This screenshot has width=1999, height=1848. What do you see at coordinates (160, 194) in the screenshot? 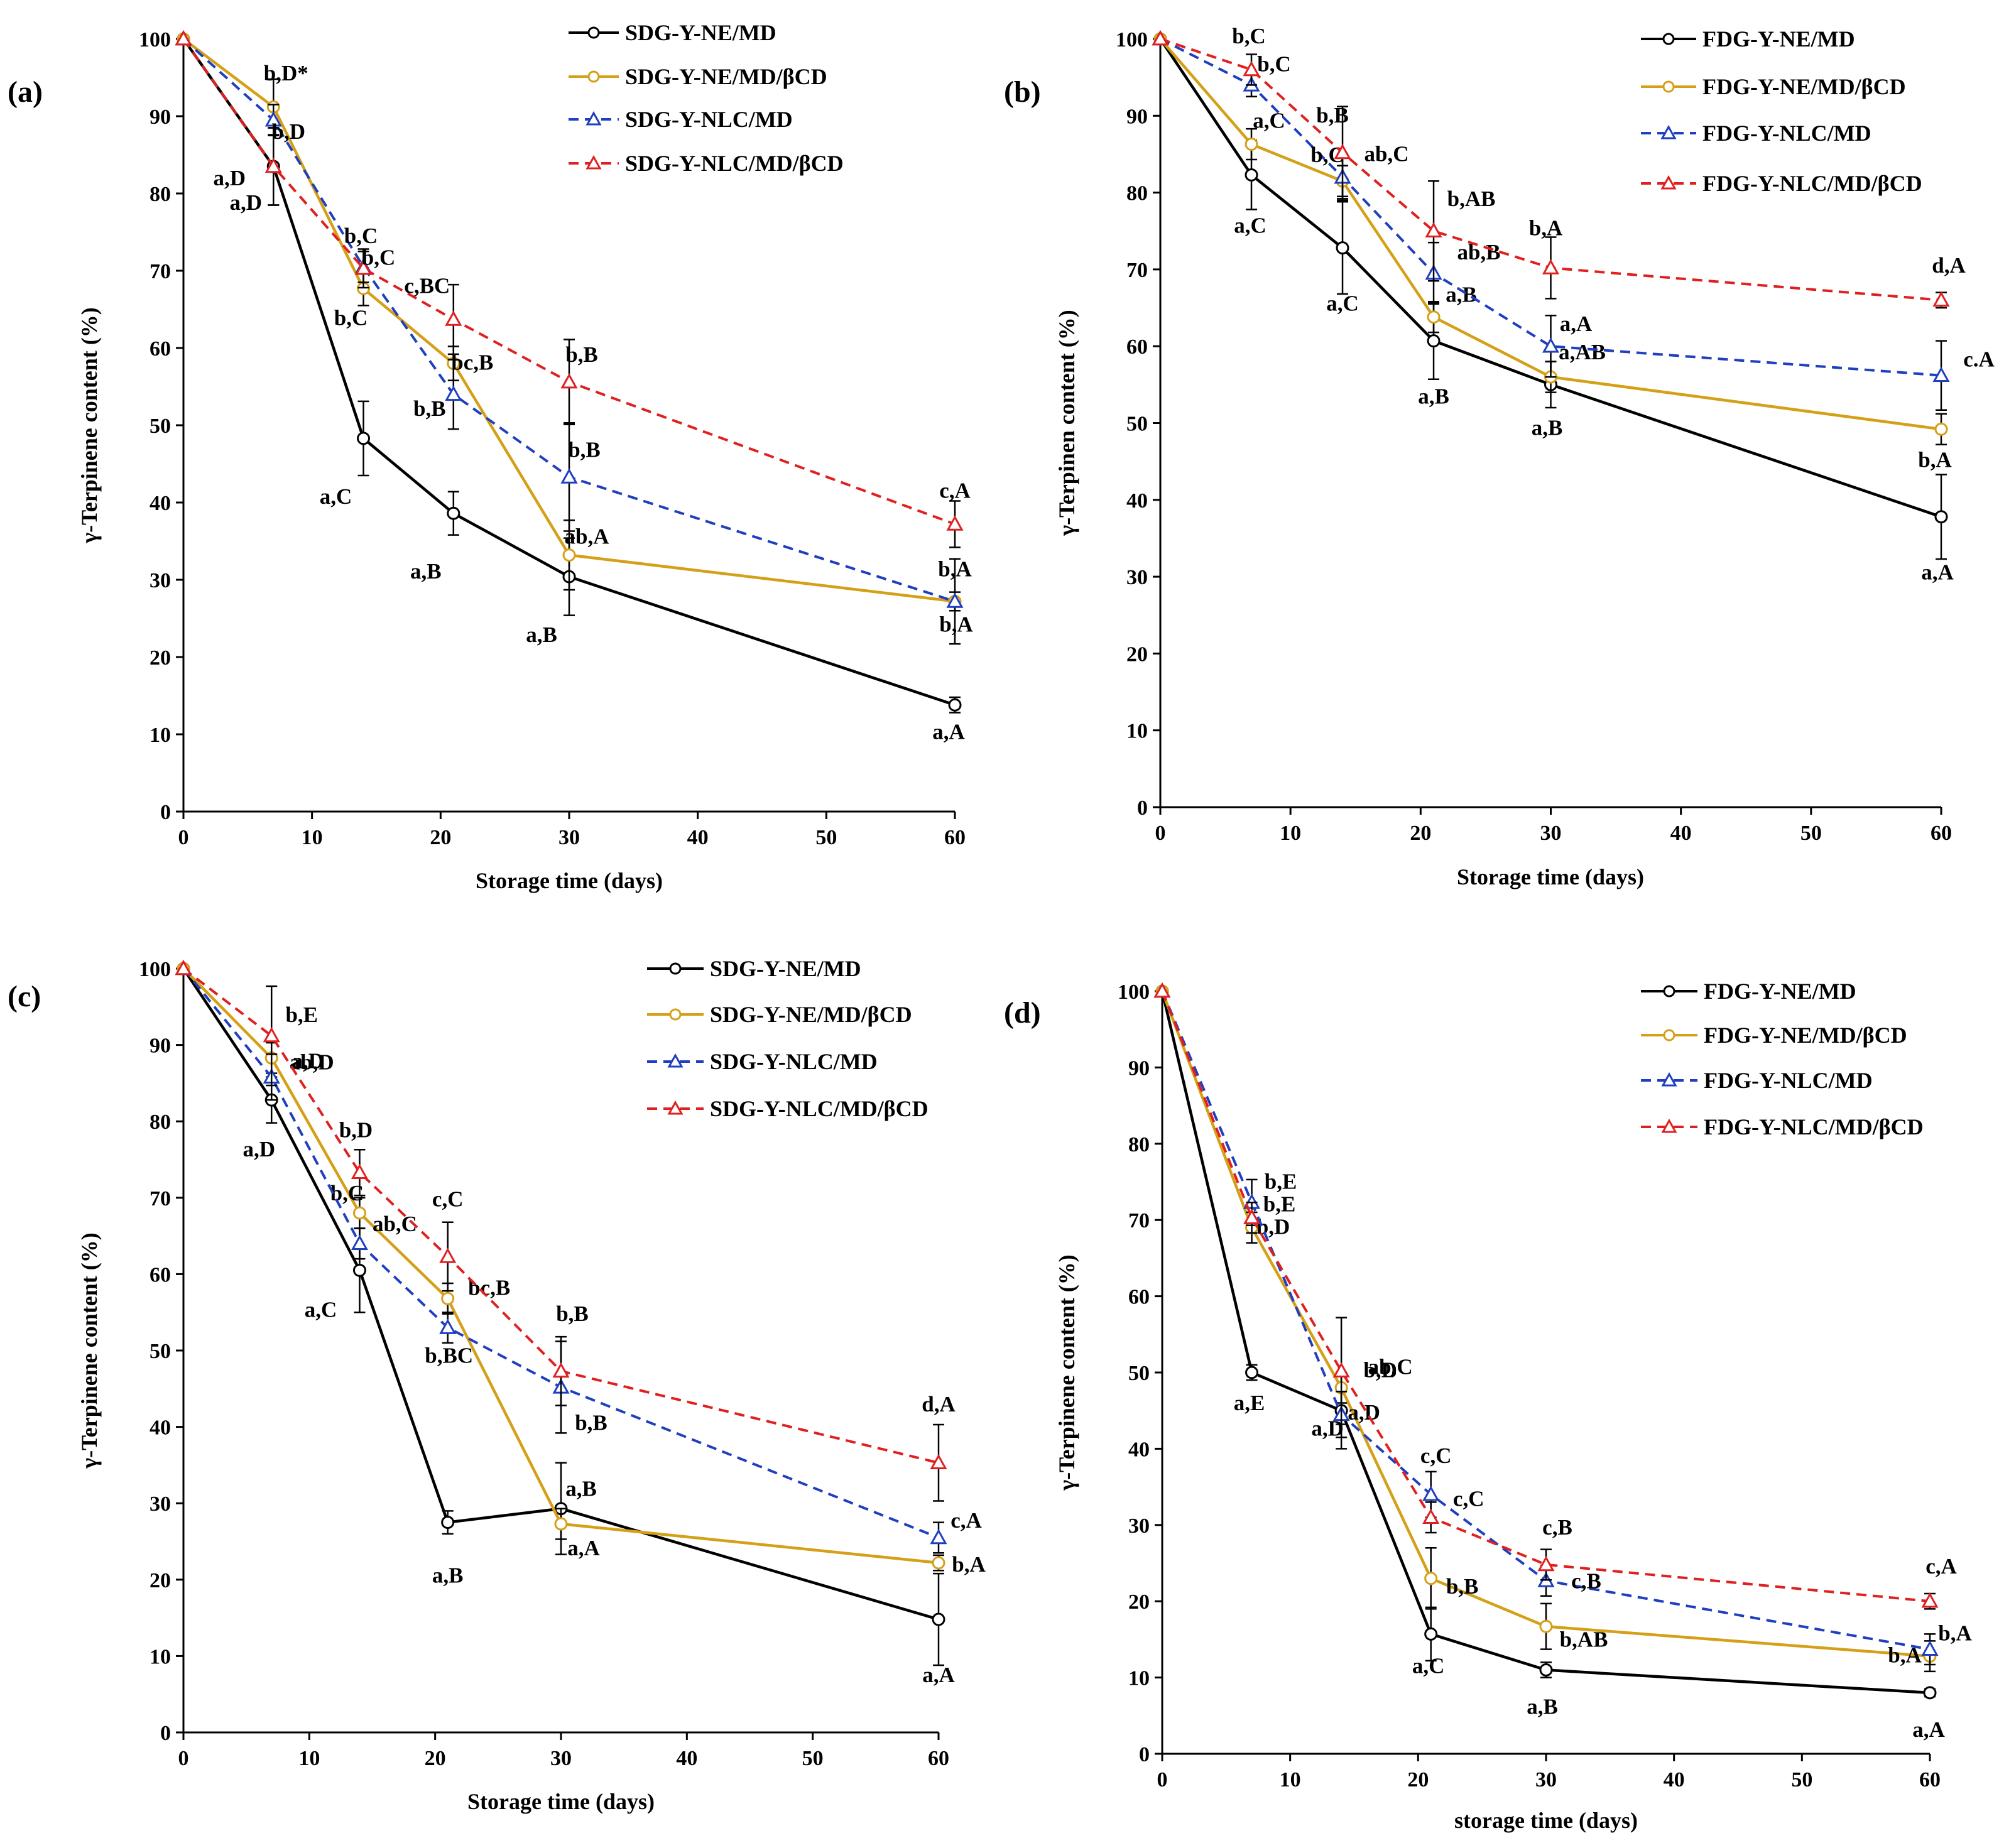
I see `y-tick-label: 80` at bounding box center [160, 194].